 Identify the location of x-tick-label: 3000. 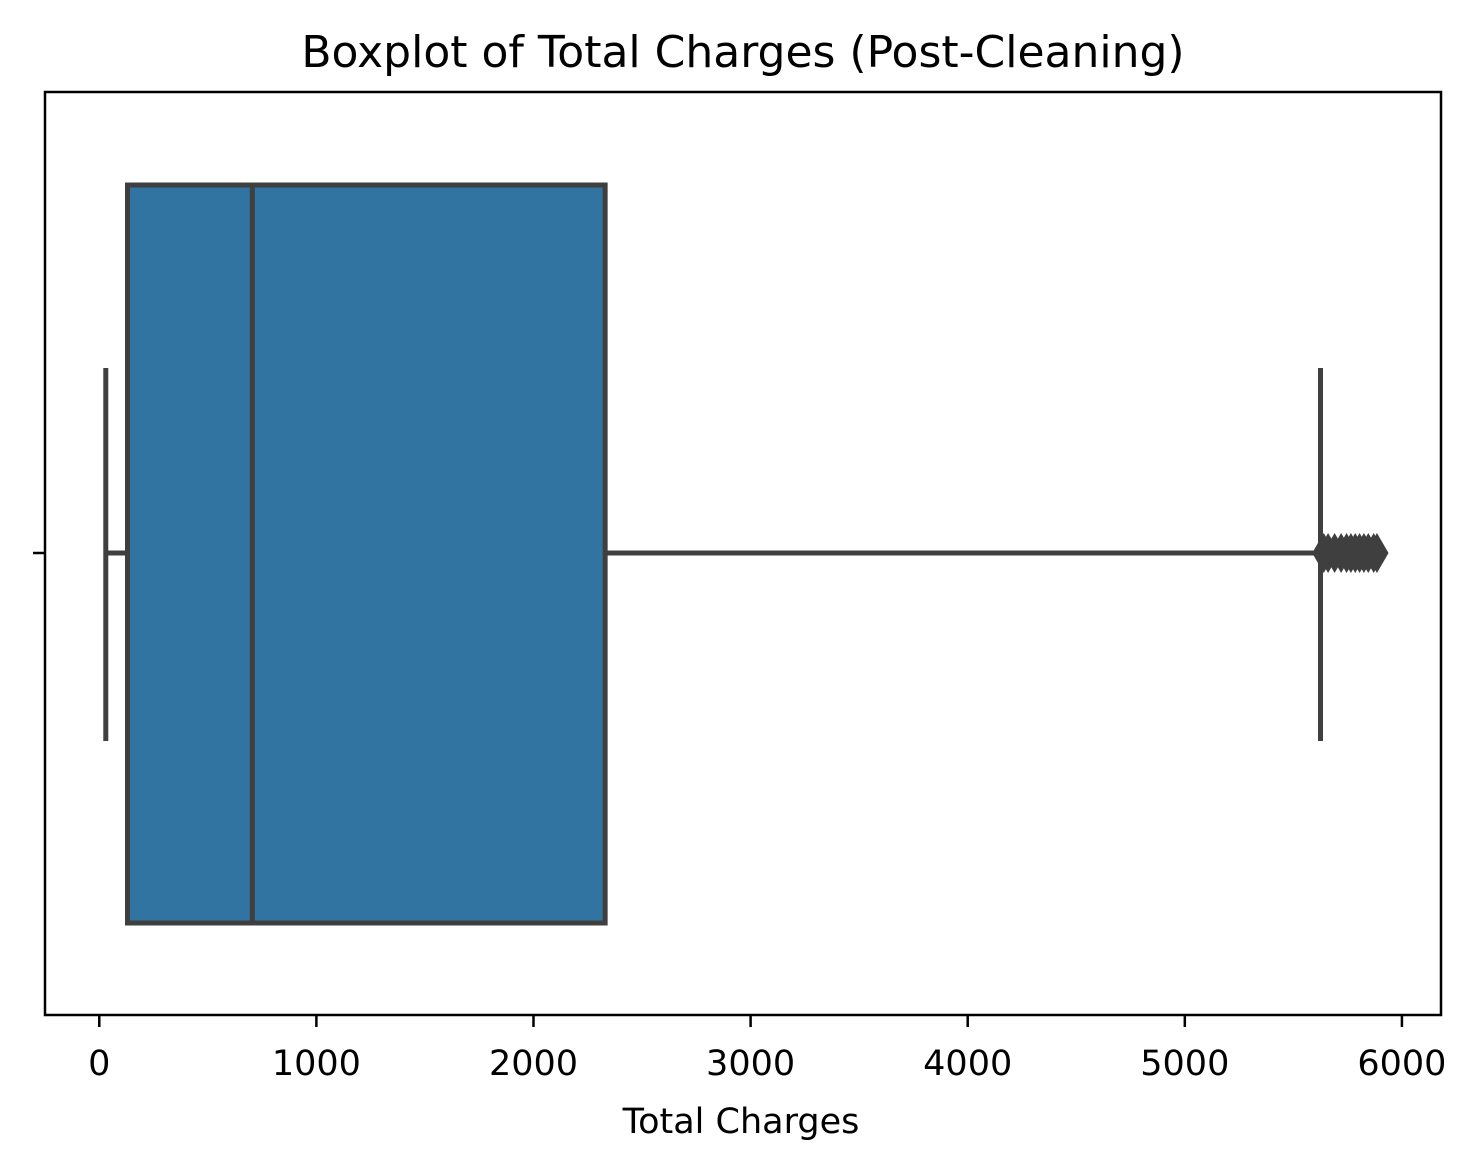
(750, 1064).